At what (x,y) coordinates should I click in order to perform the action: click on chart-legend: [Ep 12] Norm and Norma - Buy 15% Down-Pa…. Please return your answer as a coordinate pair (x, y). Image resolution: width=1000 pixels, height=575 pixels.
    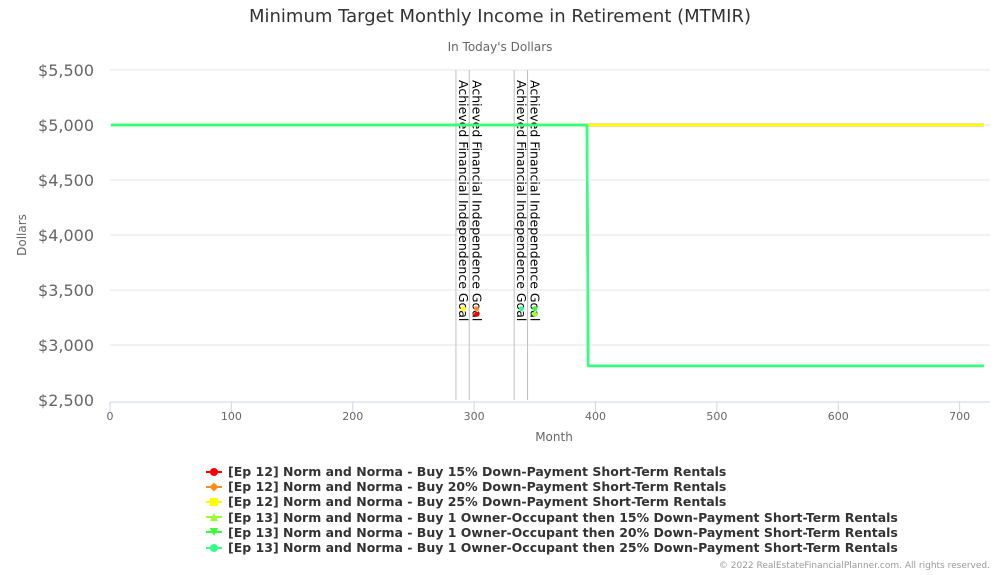
    Looking at the image, I should click on (552, 509).